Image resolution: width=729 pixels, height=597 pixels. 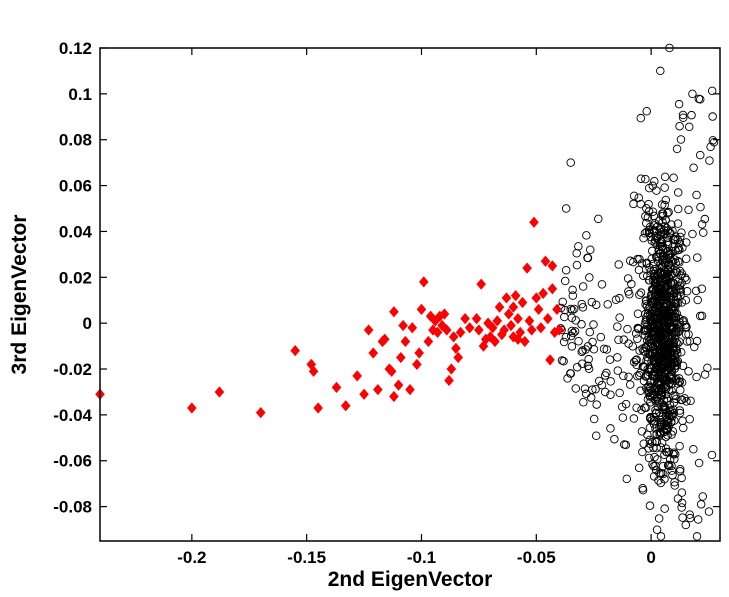 I want to click on x-tick-label: -0.2, so click(x=191, y=557).